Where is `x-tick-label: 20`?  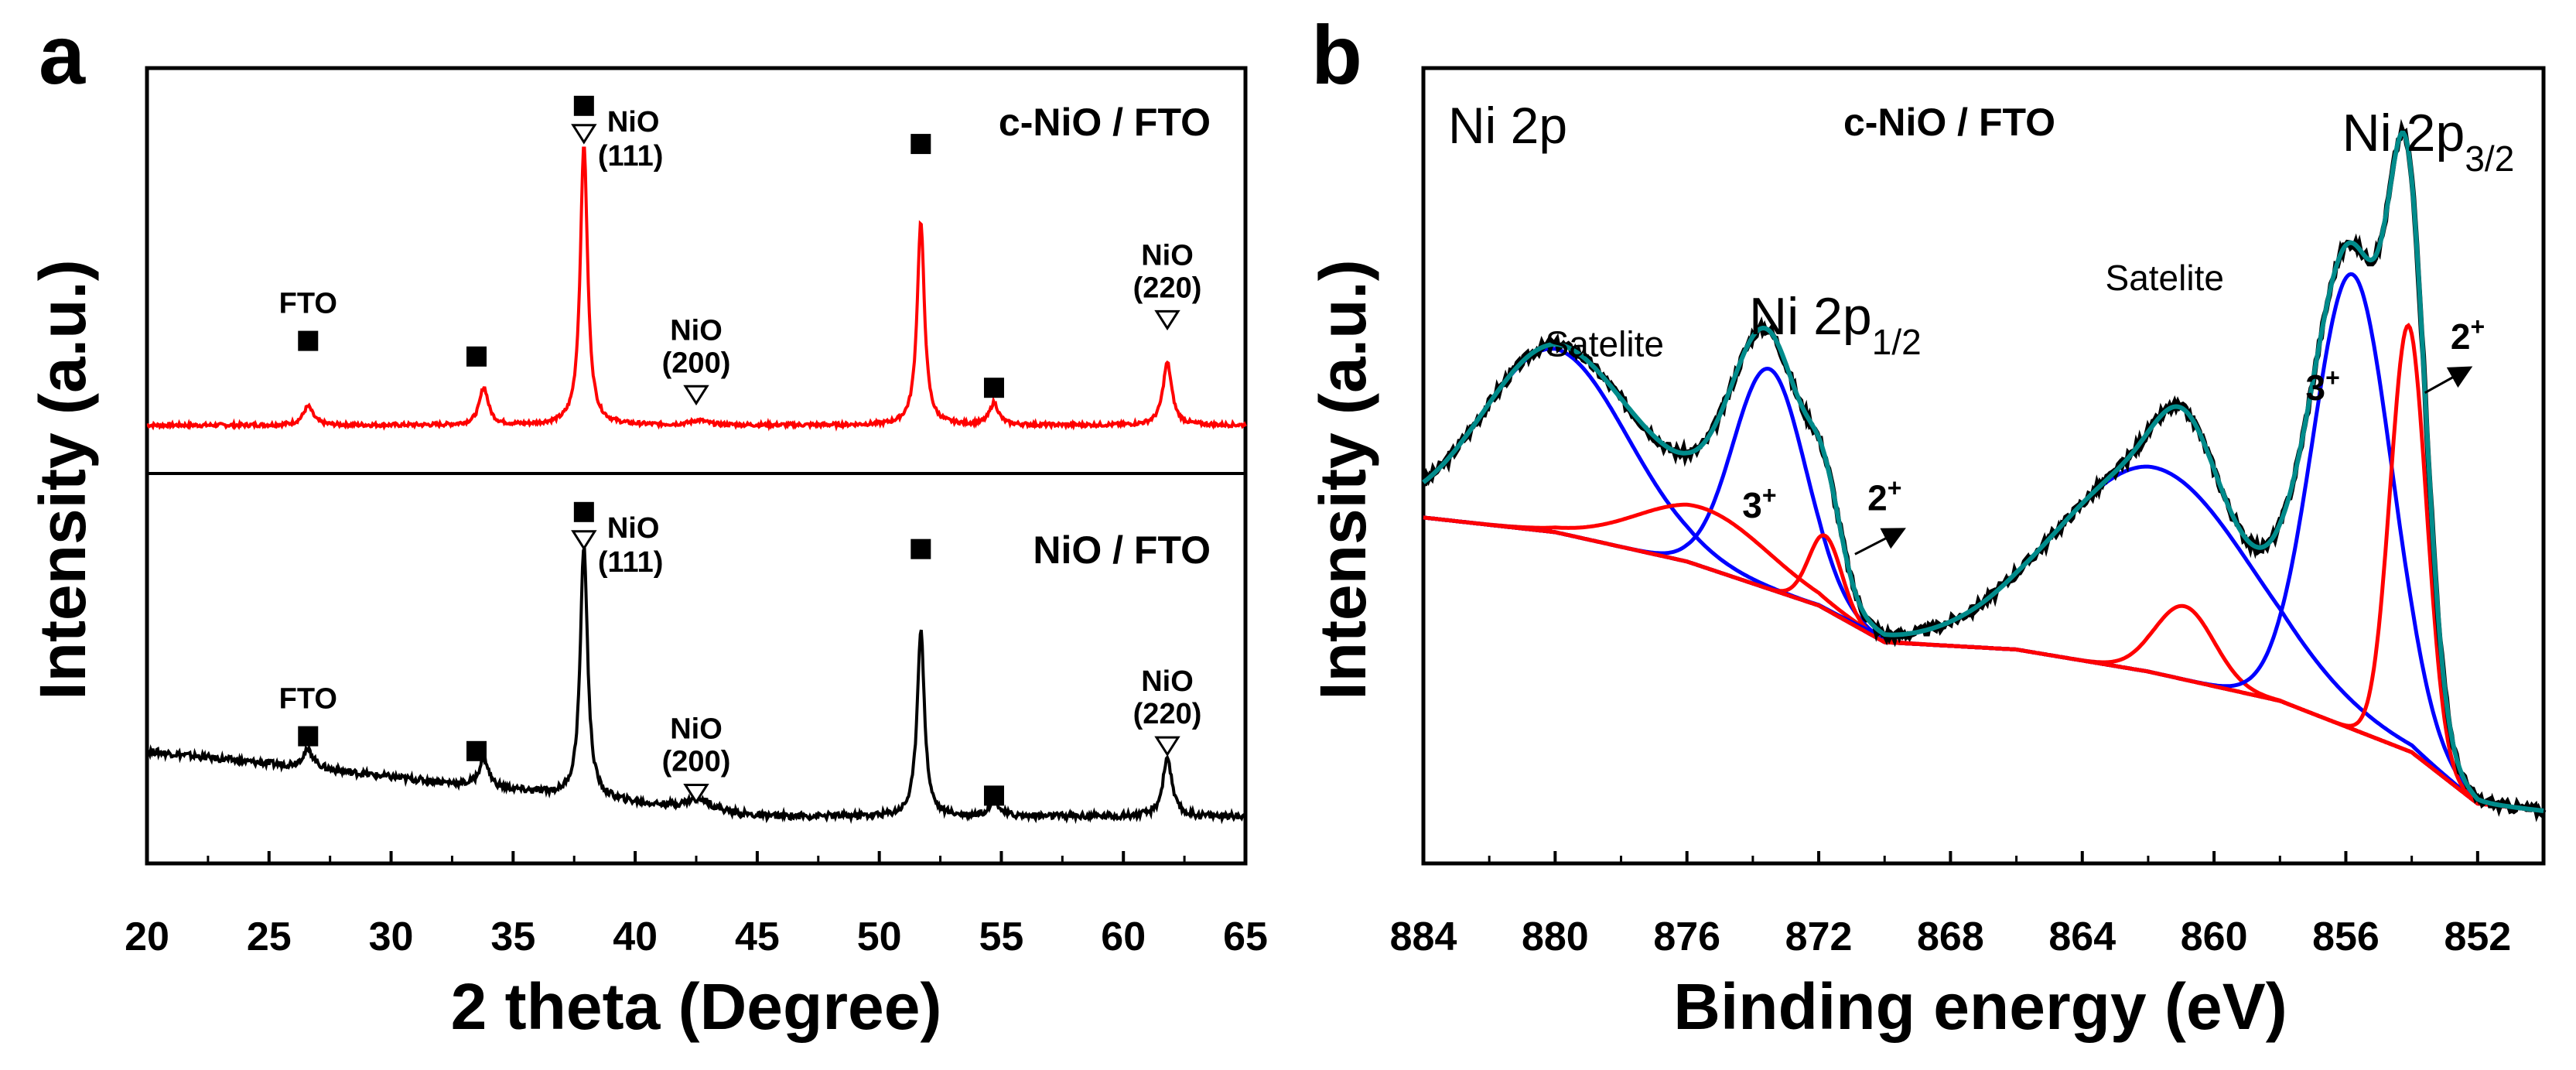
x-tick-label: 20 is located at coordinates (147, 936).